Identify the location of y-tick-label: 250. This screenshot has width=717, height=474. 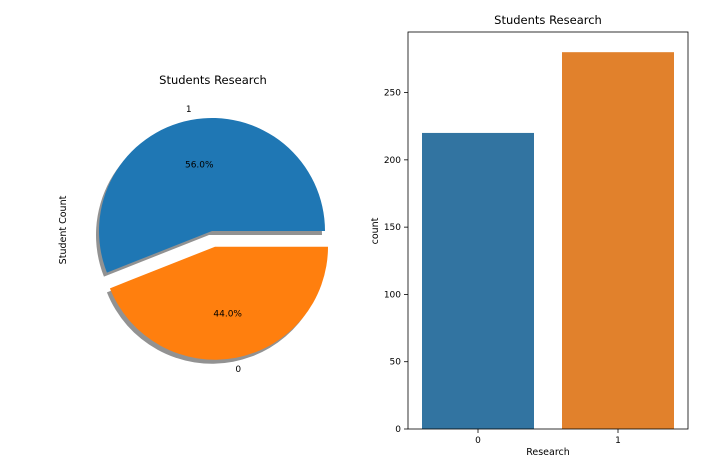
(392, 94).